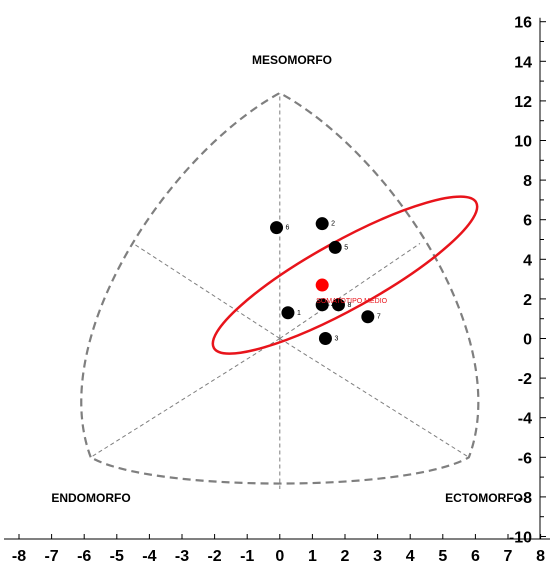  I want to click on data-point-label: 6, so click(288, 228).